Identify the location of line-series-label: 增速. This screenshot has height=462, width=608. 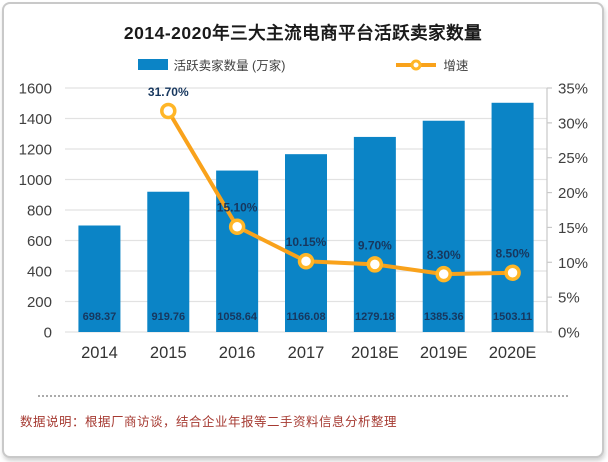
(456, 66).